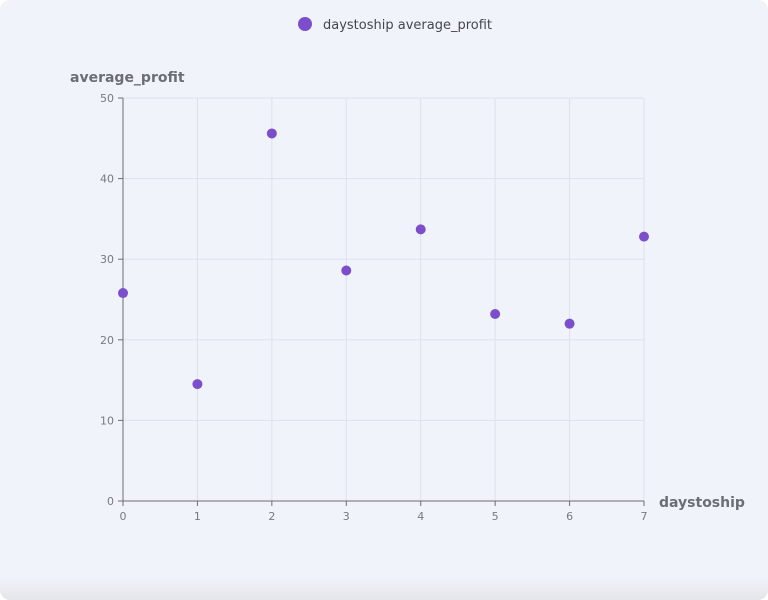 The image size is (768, 600). I want to click on y-tick-label: 10, so click(107, 420).